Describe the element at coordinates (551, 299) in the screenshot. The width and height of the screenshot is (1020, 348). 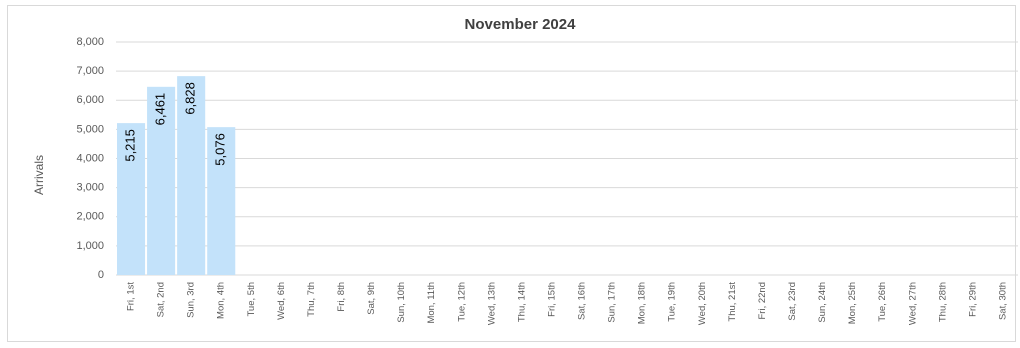
I see `x-tick-label: Fri, 15th` at that location.